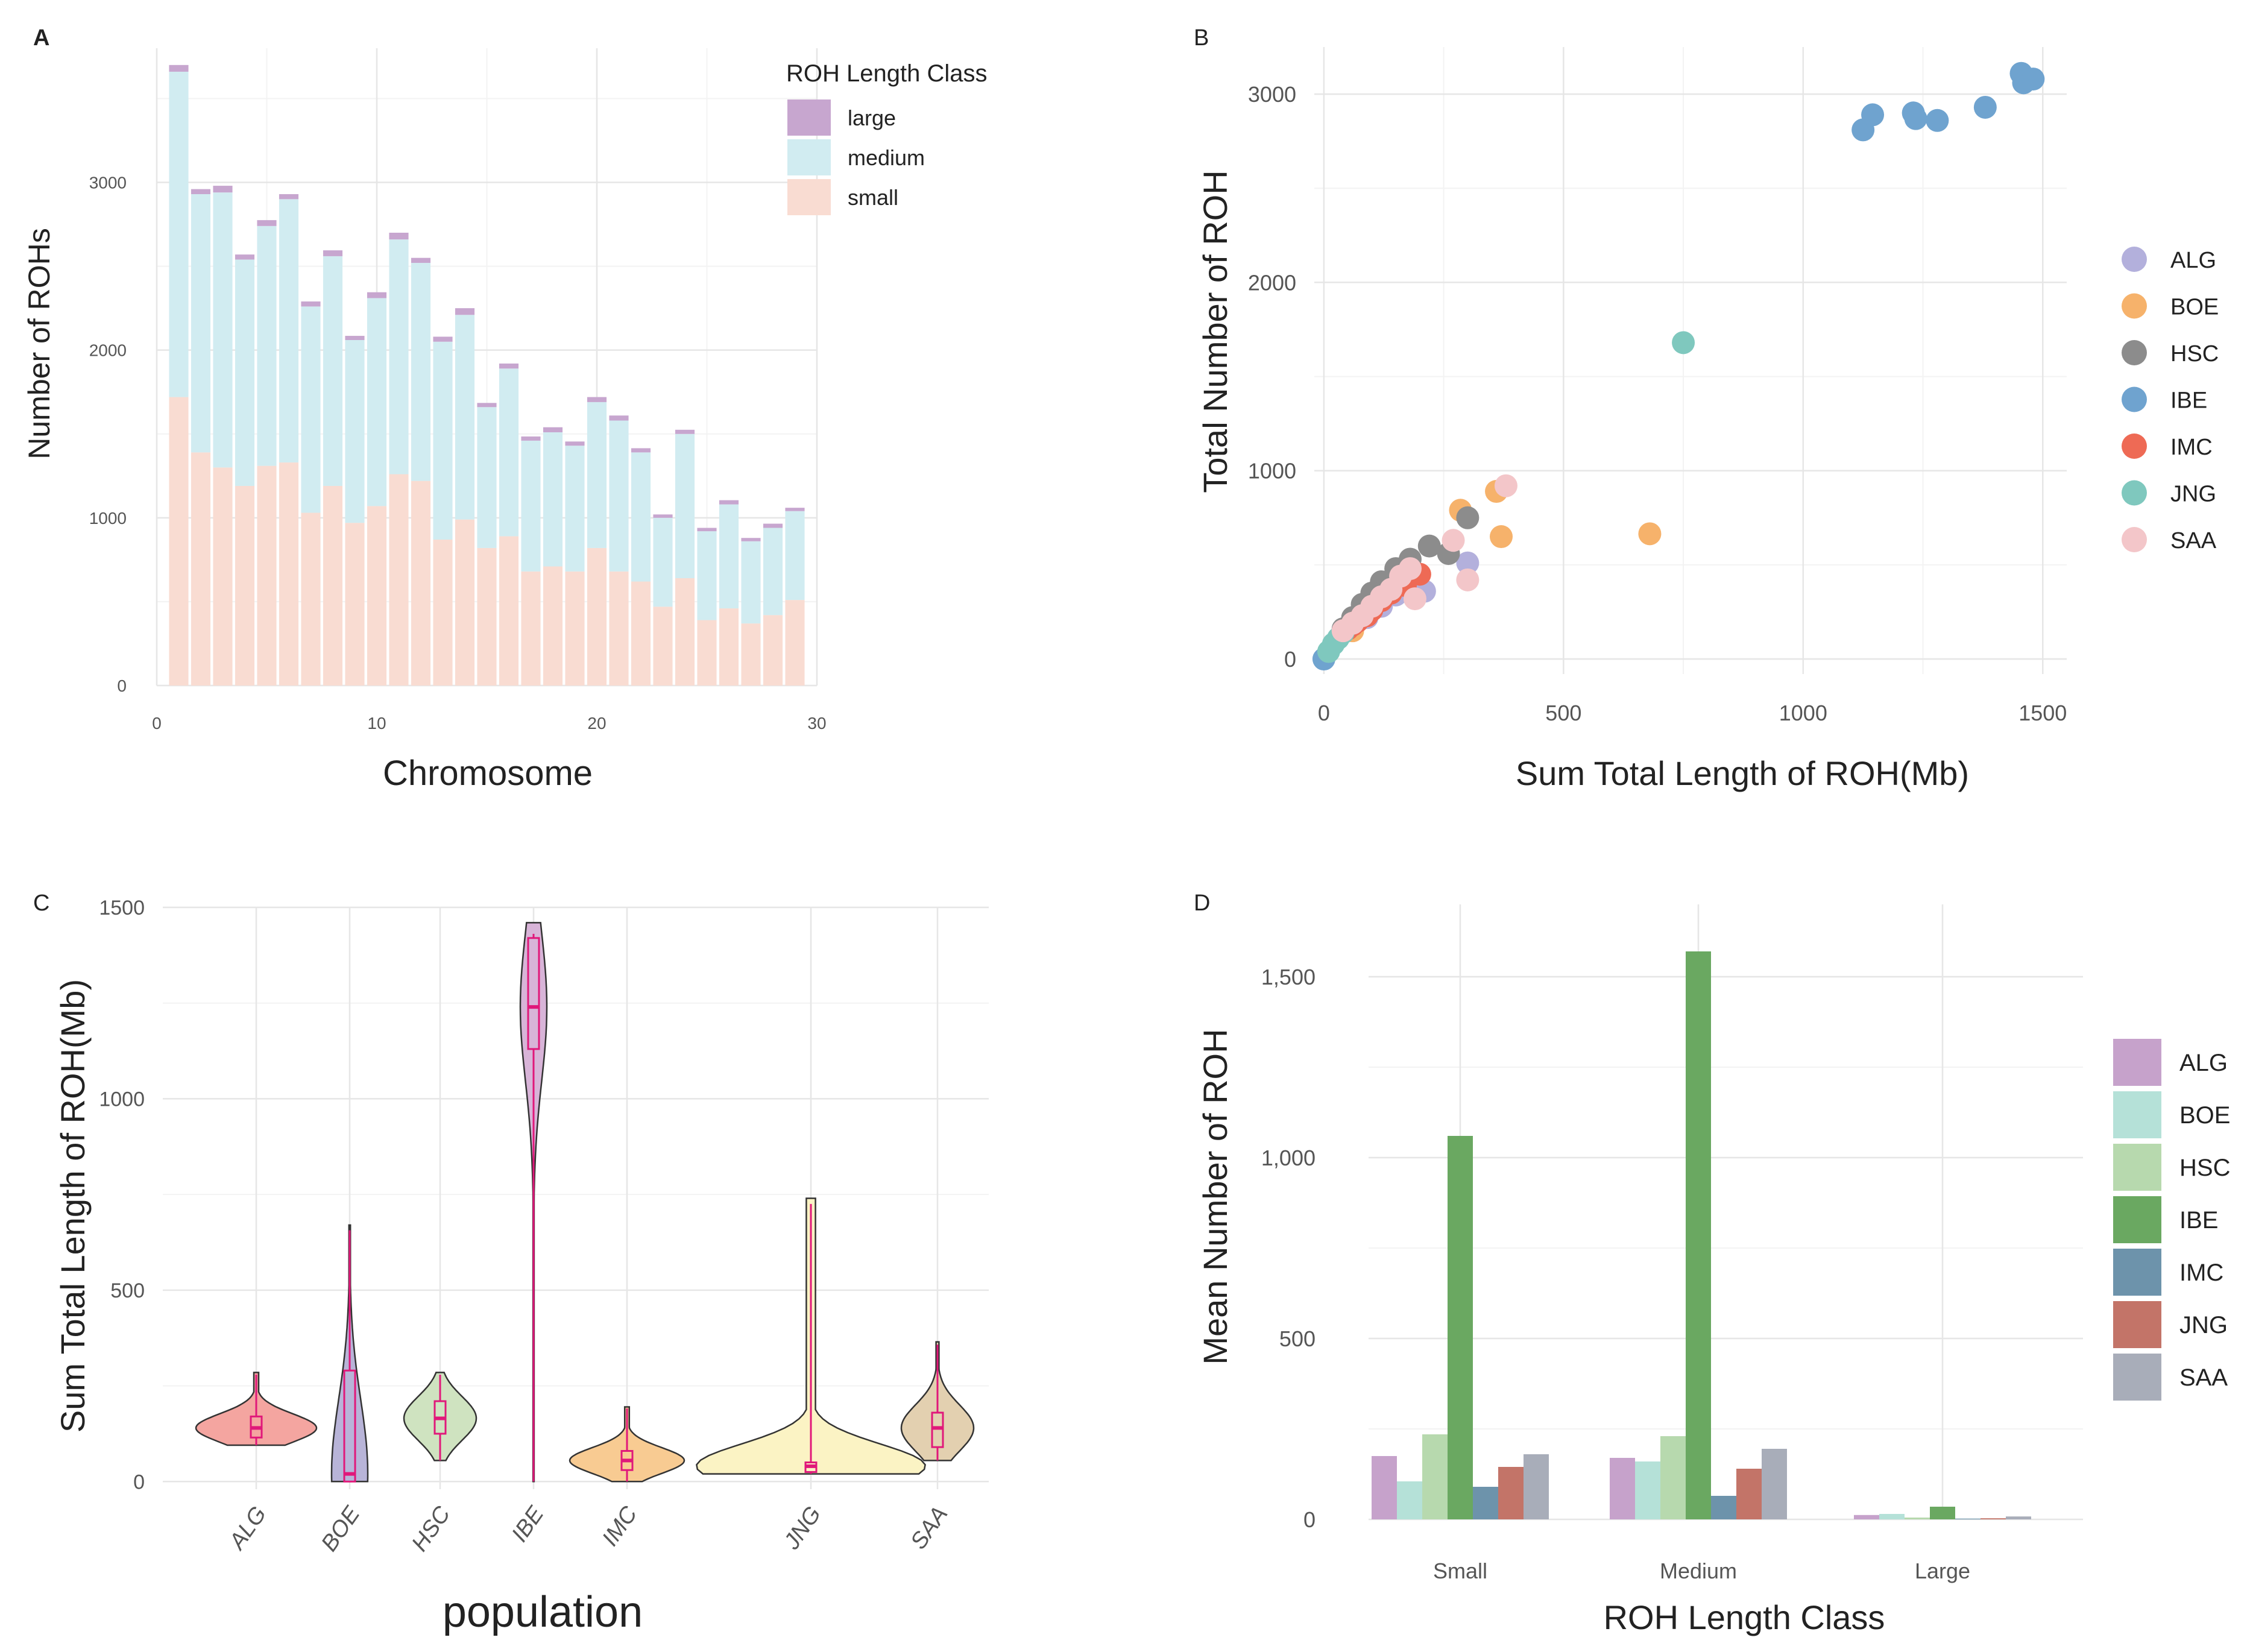 This screenshot has height=1652, width=2250. Describe the element at coordinates (108, 183) in the screenshot. I see `y-tick-label: 3000` at that location.